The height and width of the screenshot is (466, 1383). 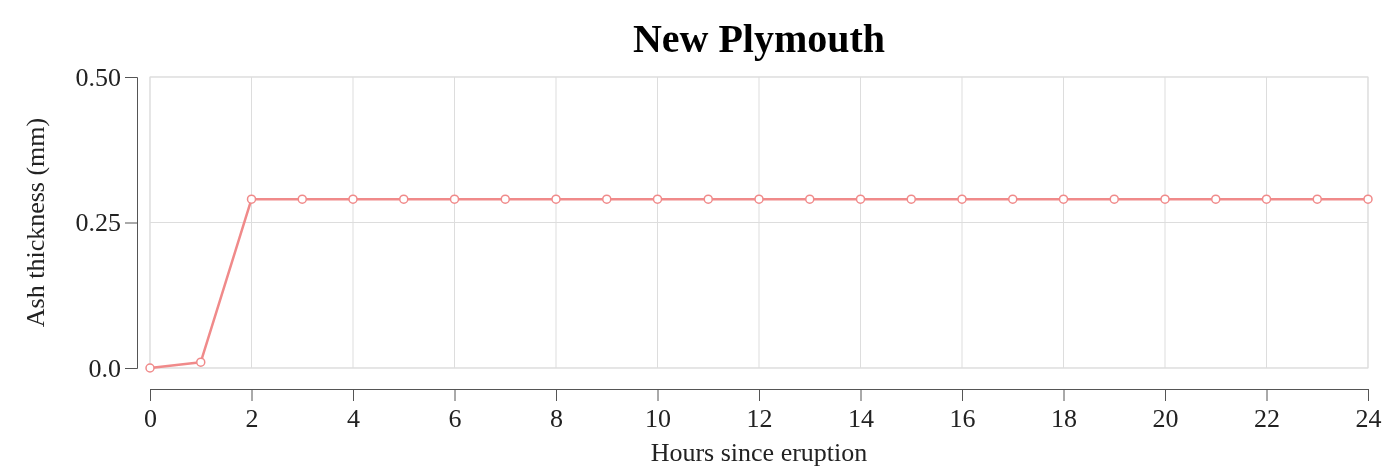 What do you see at coordinates (1267, 419) in the screenshot?
I see `x-tick-label: 22` at bounding box center [1267, 419].